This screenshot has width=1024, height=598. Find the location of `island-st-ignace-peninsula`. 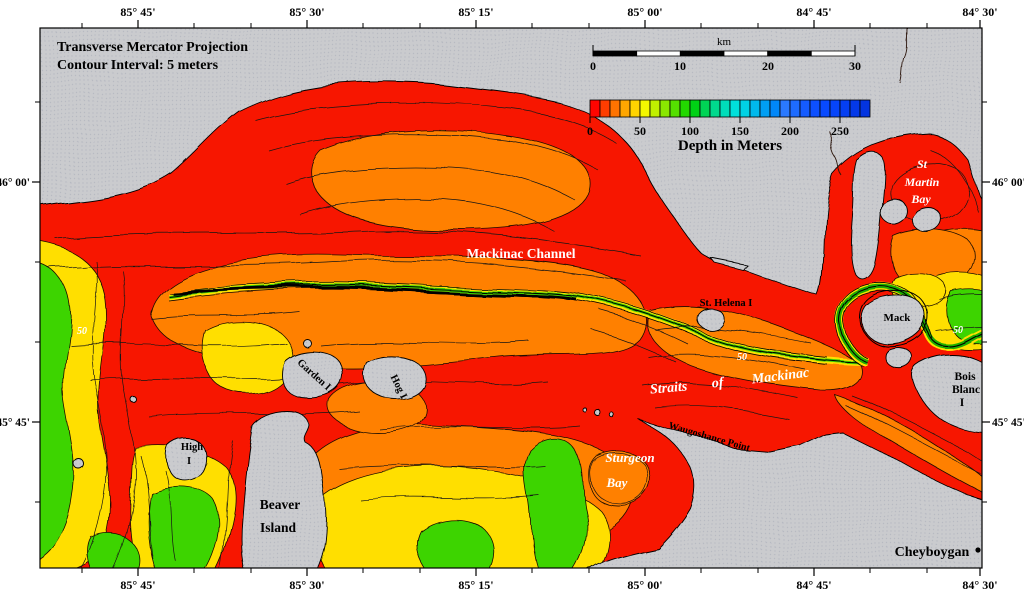

island-st-ignace-peninsula is located at coordinates (868, 216).